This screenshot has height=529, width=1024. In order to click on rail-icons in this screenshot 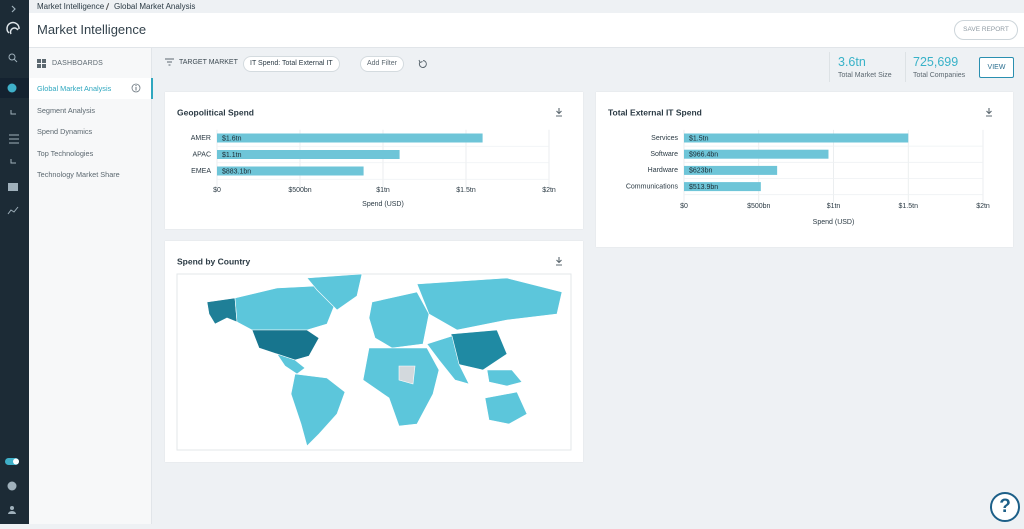, I will do `click(14, 259)`.